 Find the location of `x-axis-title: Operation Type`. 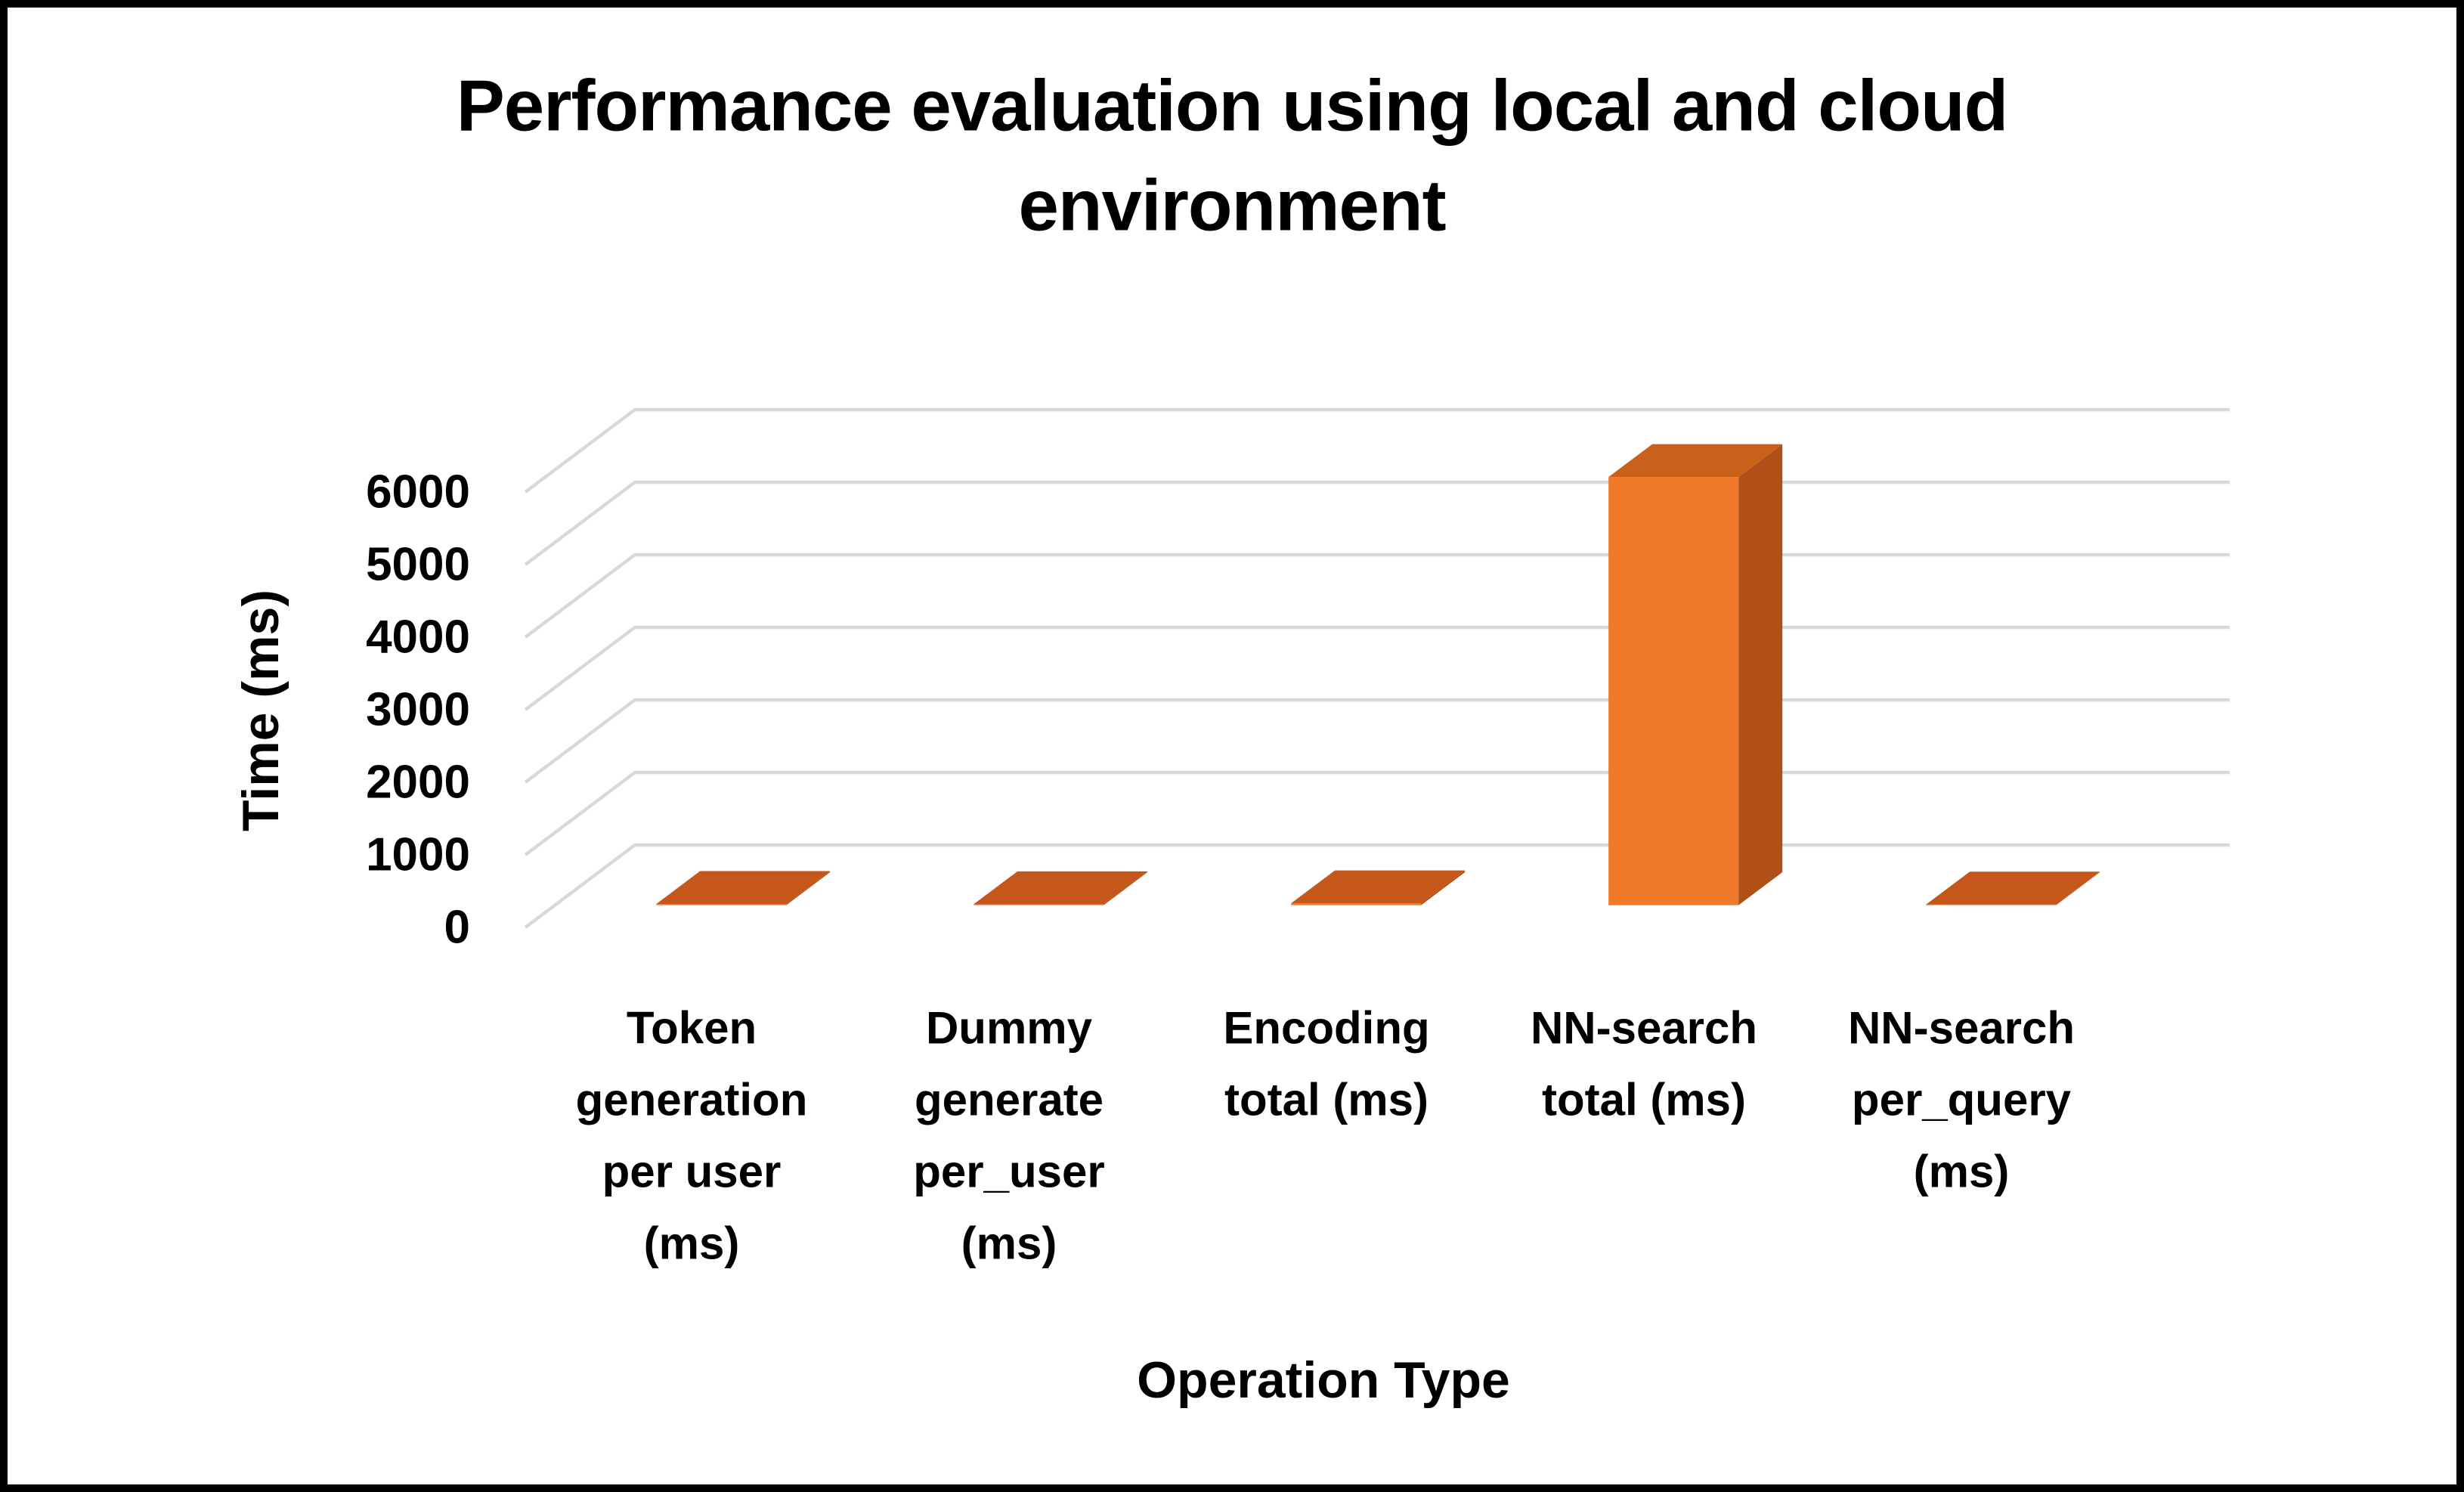

x-axis-title: Operation Type is located at coordinates (1323, 1380).